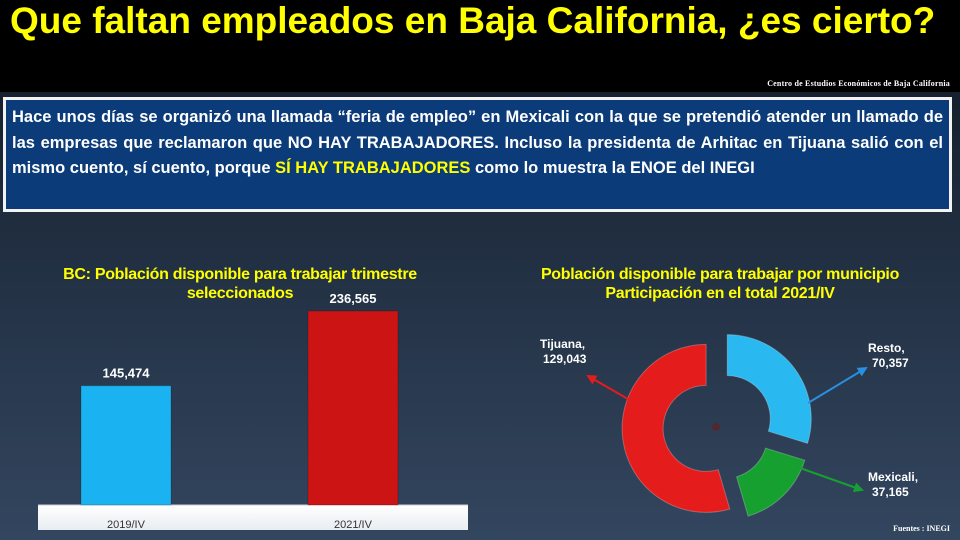 The image size is (960, 540). Describe the element at coordinates (890, 363) in the screenshot. I see `slice-value-label: 70,357` at that location.